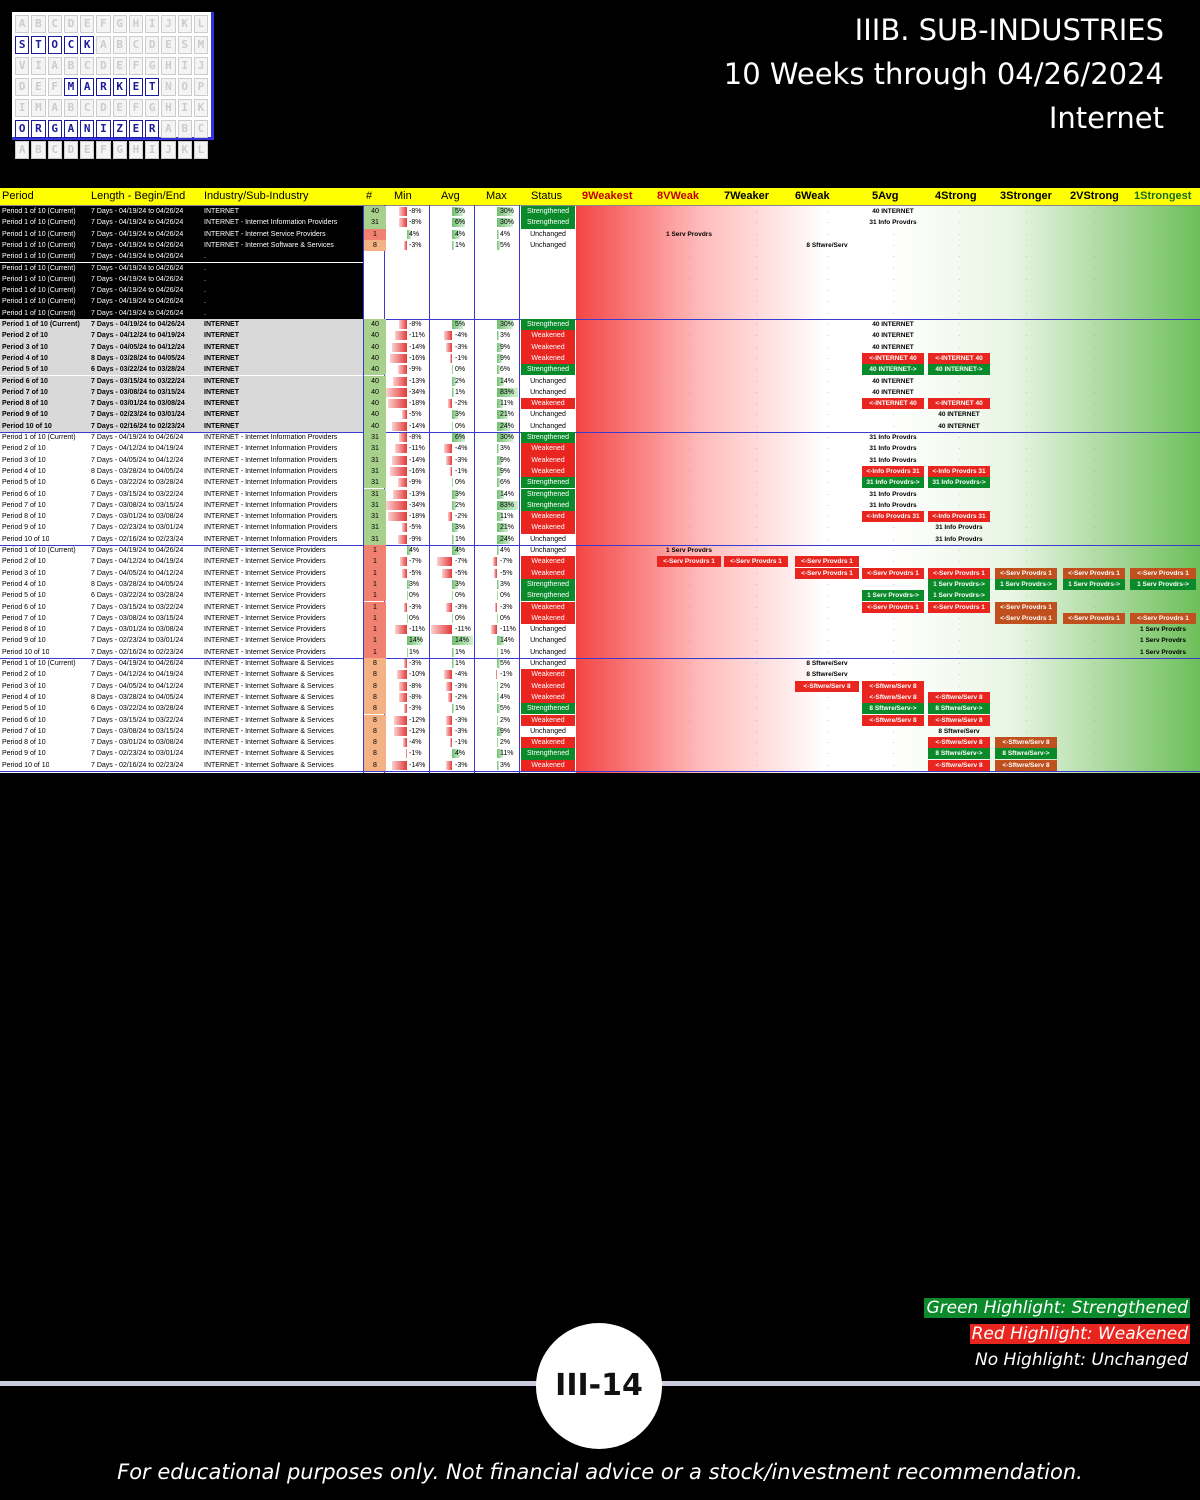  What do you see at coordinates (24, 483) in the screenshot?
I see `period-cell: Period 5 of 10` at bounding box center [24, 483].